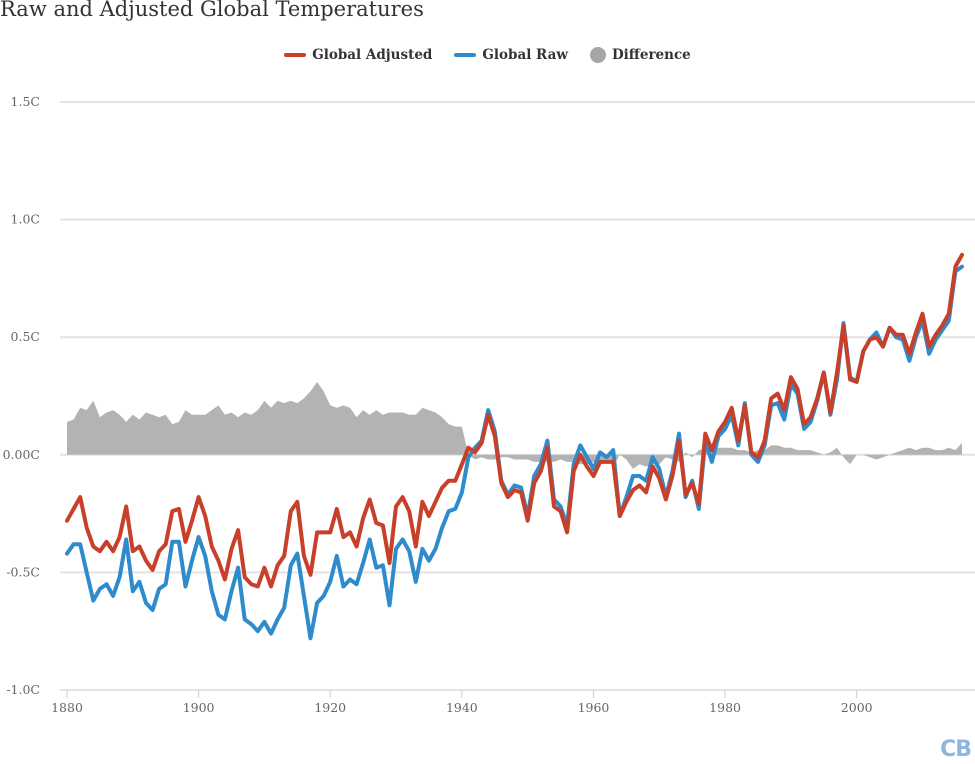  Describe the element at coordinates (857, 707) in the screenshot. I see `x-tick-label: 2000` at that location.